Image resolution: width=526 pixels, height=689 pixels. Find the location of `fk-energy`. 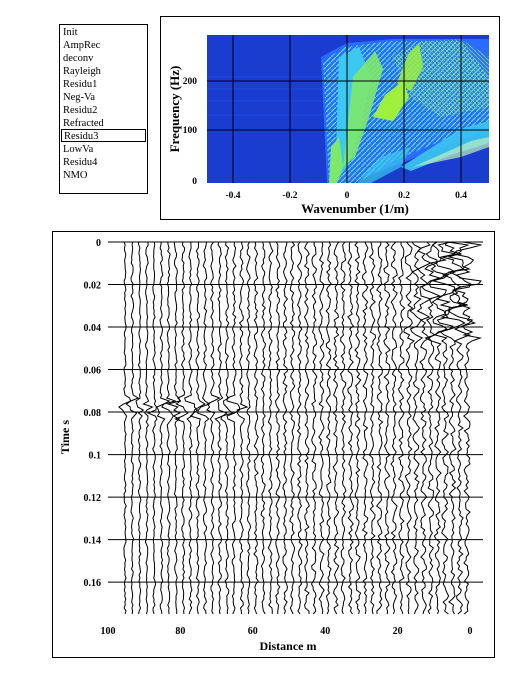

fk-energy is located at coordinates (348, 111).